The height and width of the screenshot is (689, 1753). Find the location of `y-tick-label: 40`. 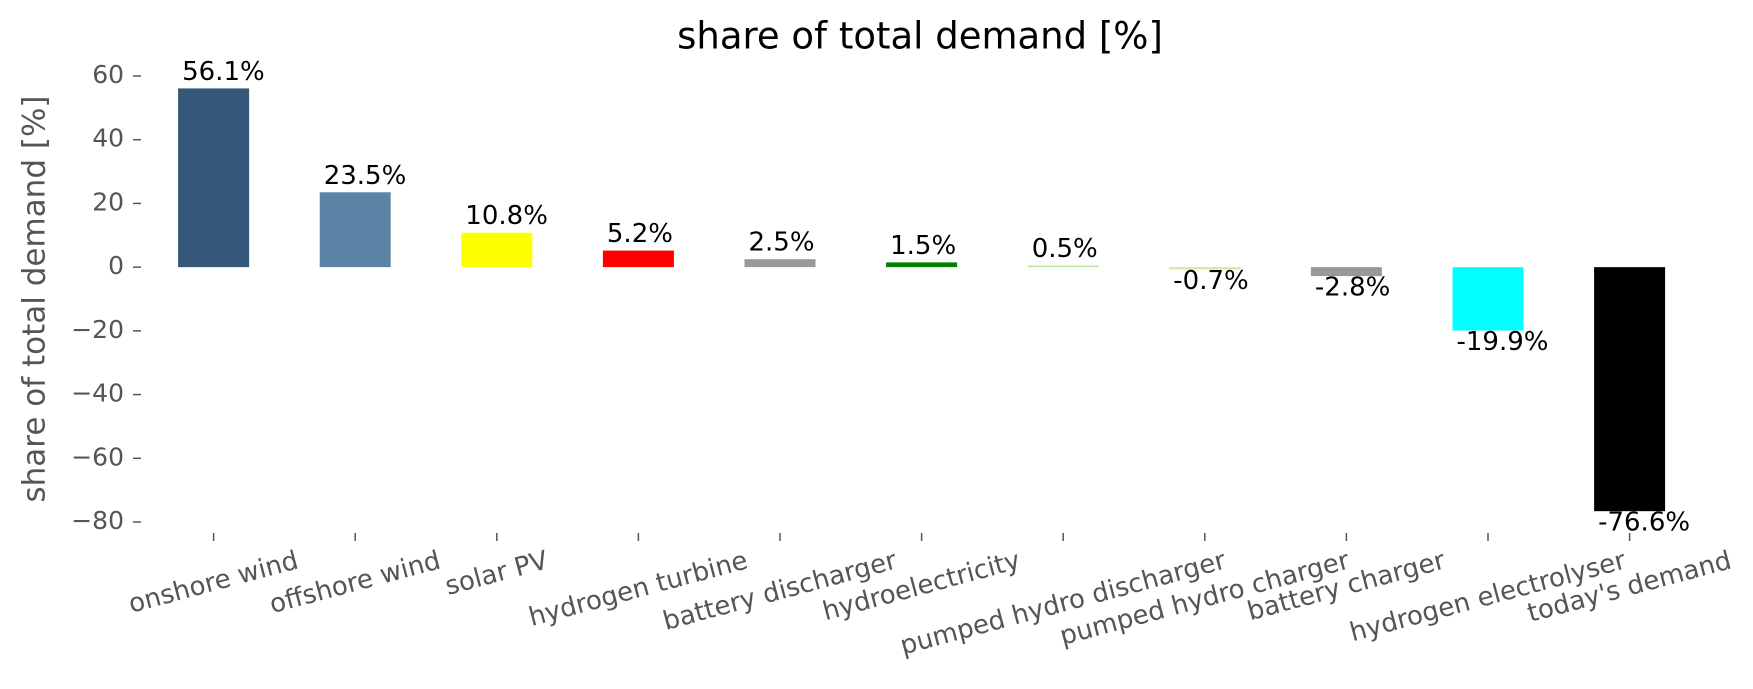

y-tick-label: 40 is located at coordinates (108, 138).